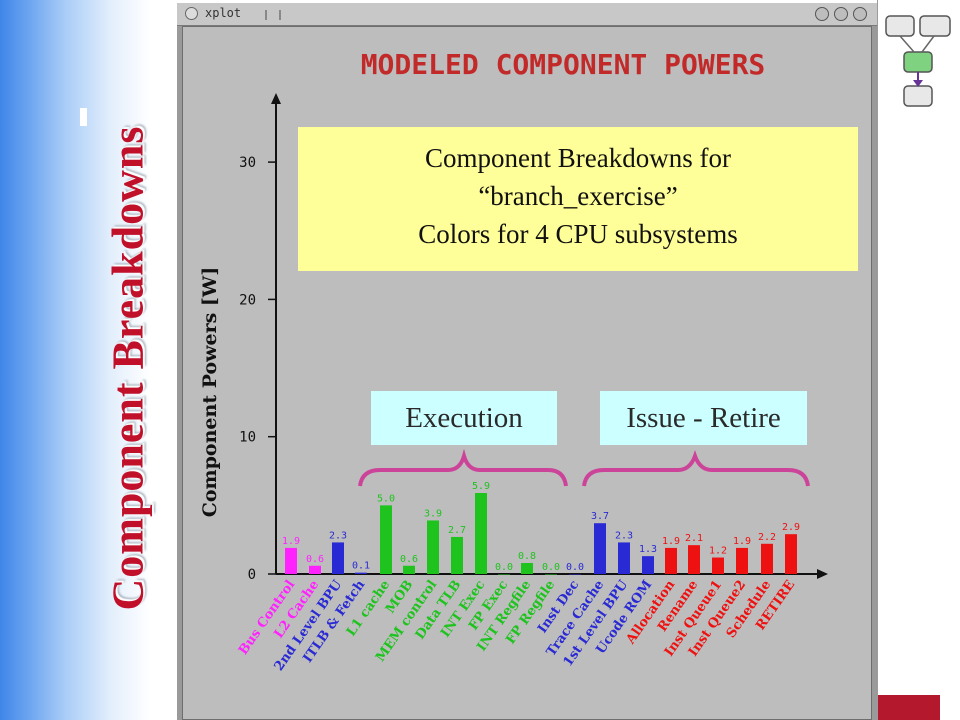  I want to click on issue-retire-brace, so click(696, 468).